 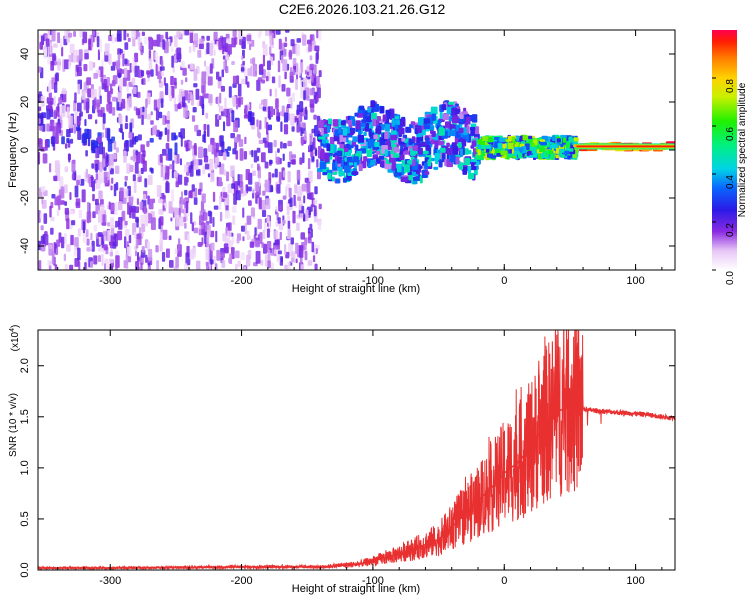 What do you see at coordinates (25, 518) in the screenshot?
I see `snr-y-tick-label: 0.5` at bounding box center [25, 518].